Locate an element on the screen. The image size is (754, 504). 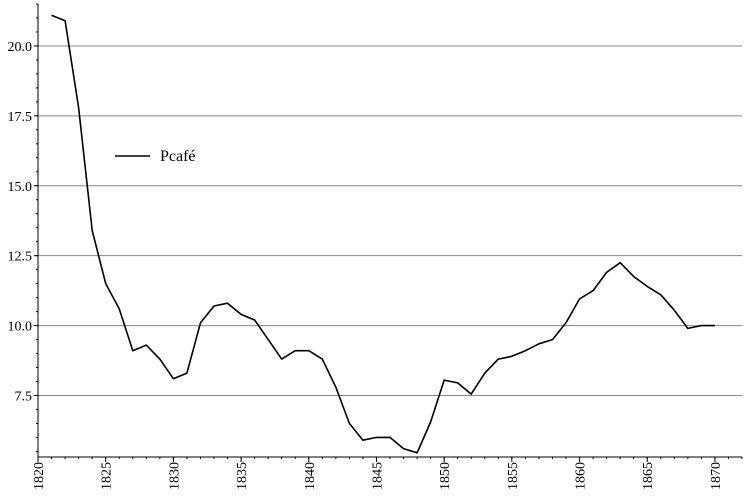
x-tick-label: 1845 is located at coordinates (377, 476).